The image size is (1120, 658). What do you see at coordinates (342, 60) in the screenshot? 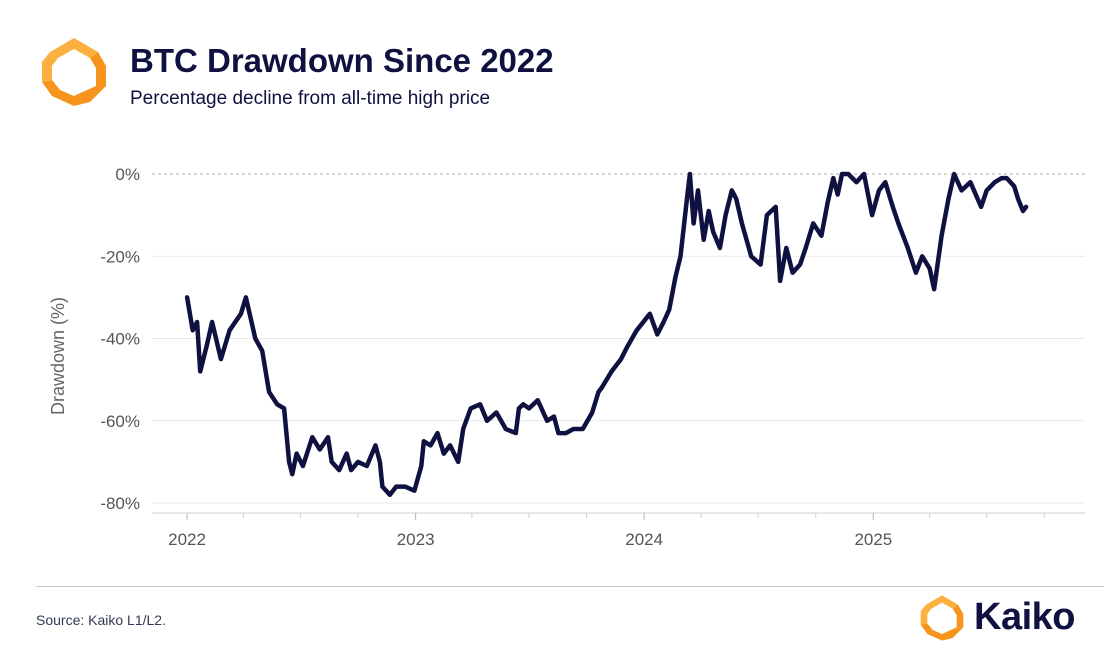
I see `chart-title: BTC Drawdown Since 2022` at bounding box center [342, 60].